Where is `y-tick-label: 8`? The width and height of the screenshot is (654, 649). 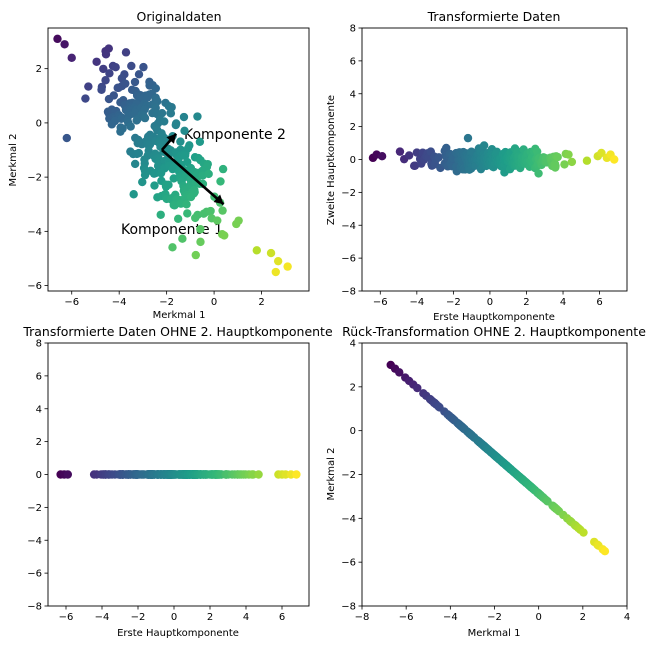
y-tick-label: 8 is located at coordinates (353, 29).